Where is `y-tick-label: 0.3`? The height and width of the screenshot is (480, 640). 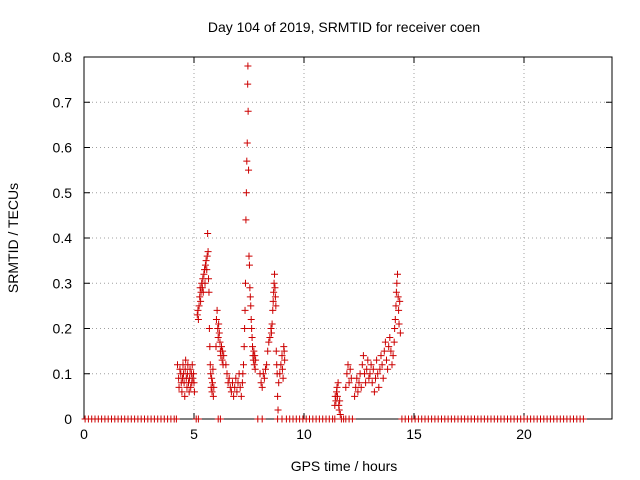 y-tick-label: 0.3 is located at coordinates (63, 283).